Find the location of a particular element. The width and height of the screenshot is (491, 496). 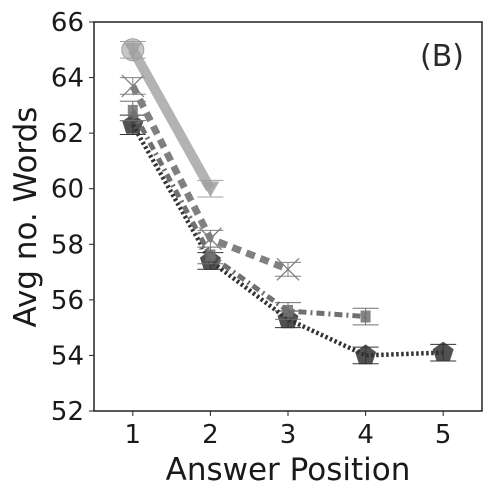

series-line is located at coordinates (171, 119).